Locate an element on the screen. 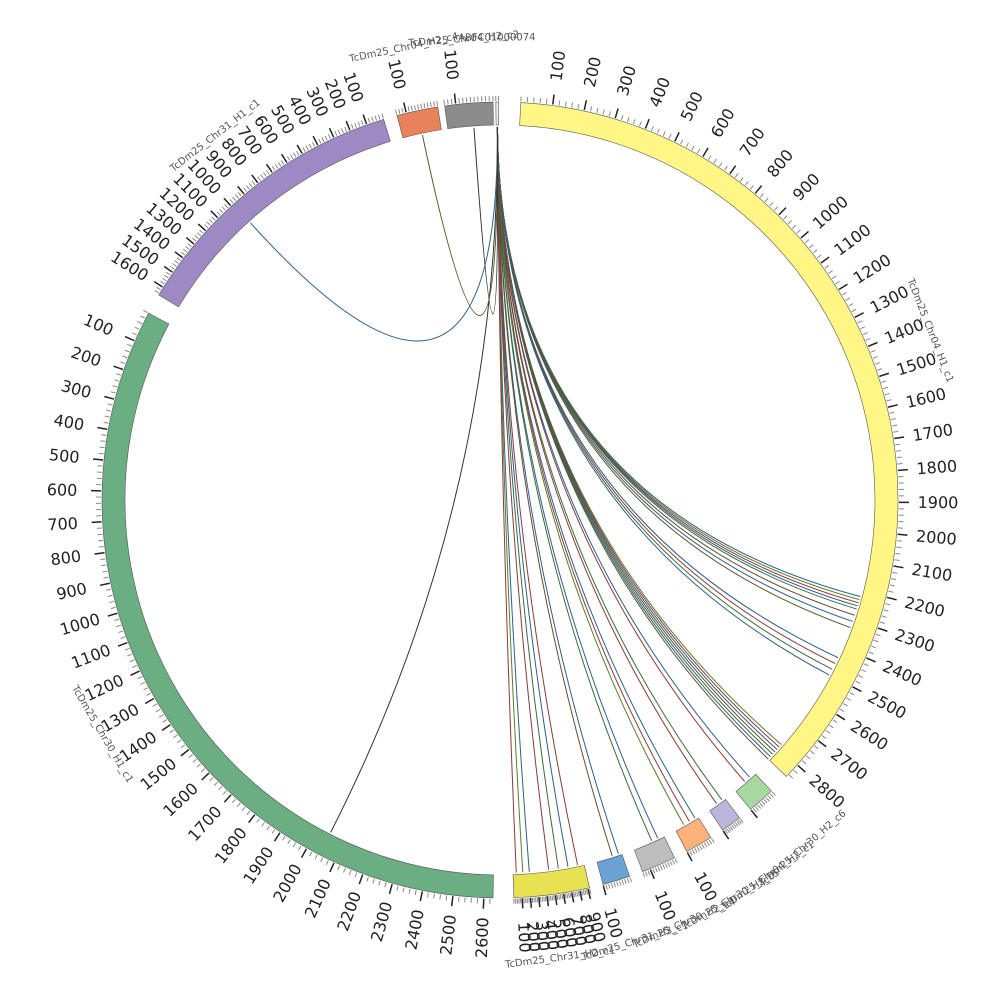 The image size is (1000, 1000). tick-label: 100 is located at coordinates (397, 74).